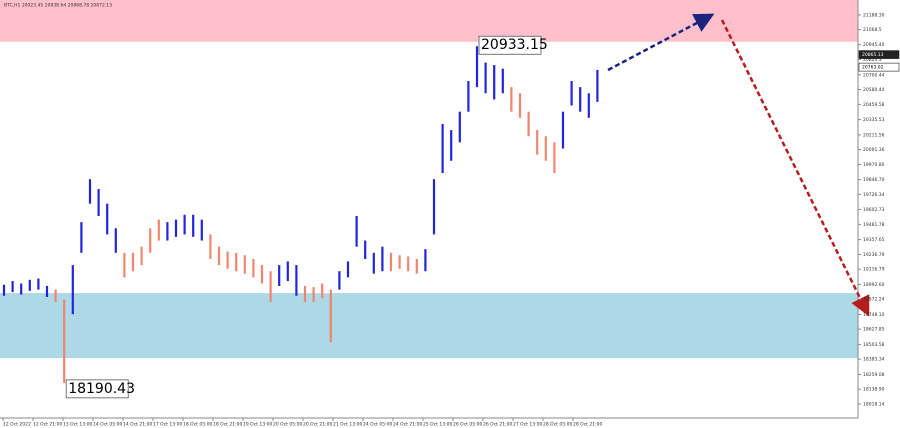 This screenshot has width=900, height=428. Describe the element at coordinates (874, 225) in the screenshot. I see `y-tick-label: 19481.78` at that location.